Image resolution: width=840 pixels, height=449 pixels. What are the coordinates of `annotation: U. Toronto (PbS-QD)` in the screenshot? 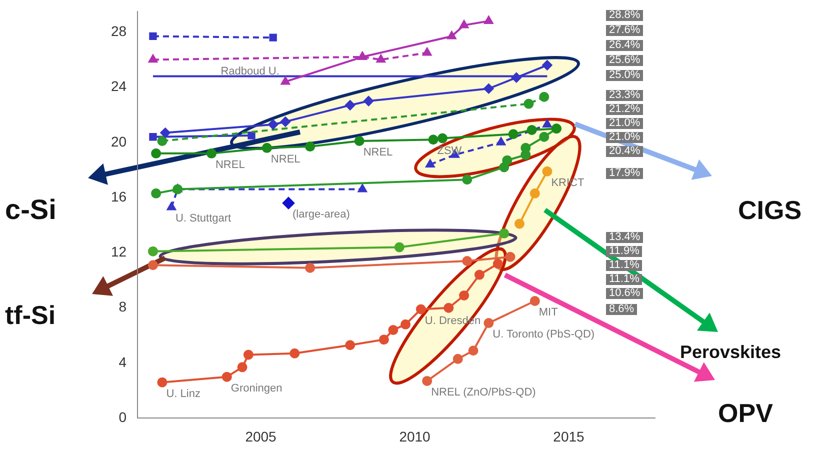 It's located at (543, 334).